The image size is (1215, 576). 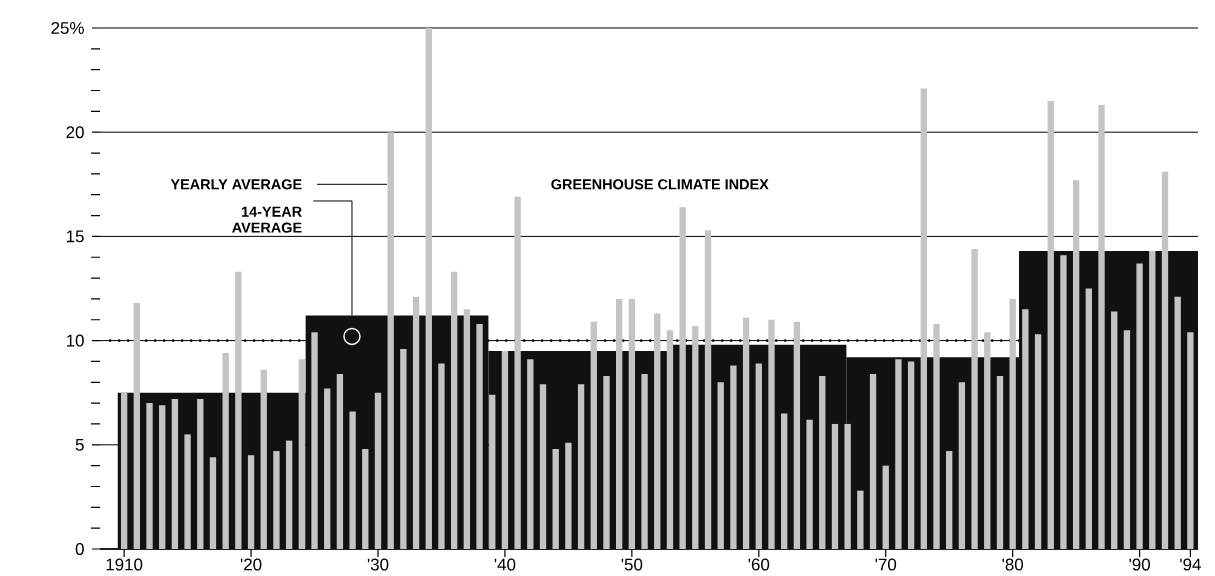 I want to click on text: GREENHOUSE CLIMATE INDEX, so click(x=660, y=184).